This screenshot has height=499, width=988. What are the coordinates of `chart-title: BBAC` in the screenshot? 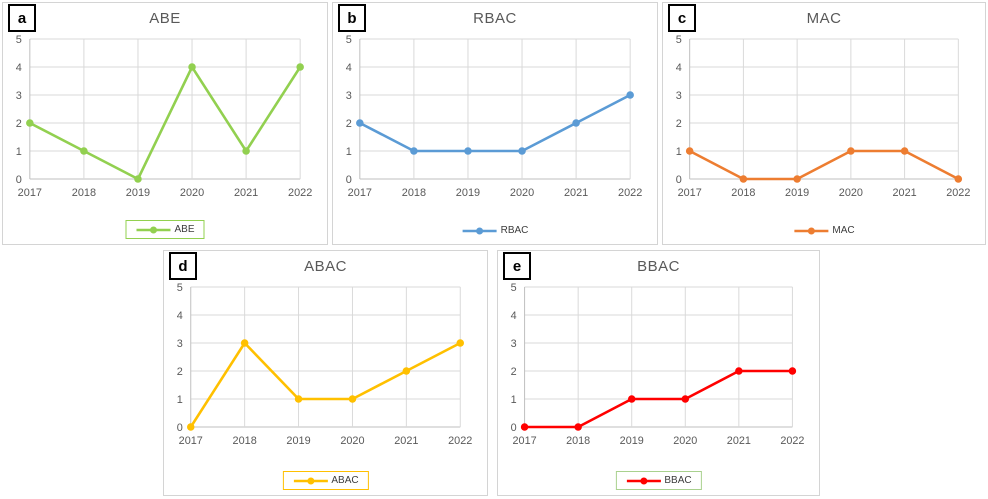 It's located at (658, 266).